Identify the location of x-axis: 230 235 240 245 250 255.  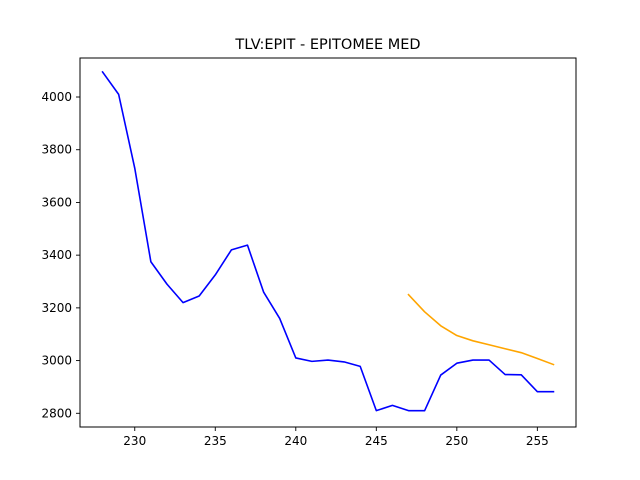
(336, 437).